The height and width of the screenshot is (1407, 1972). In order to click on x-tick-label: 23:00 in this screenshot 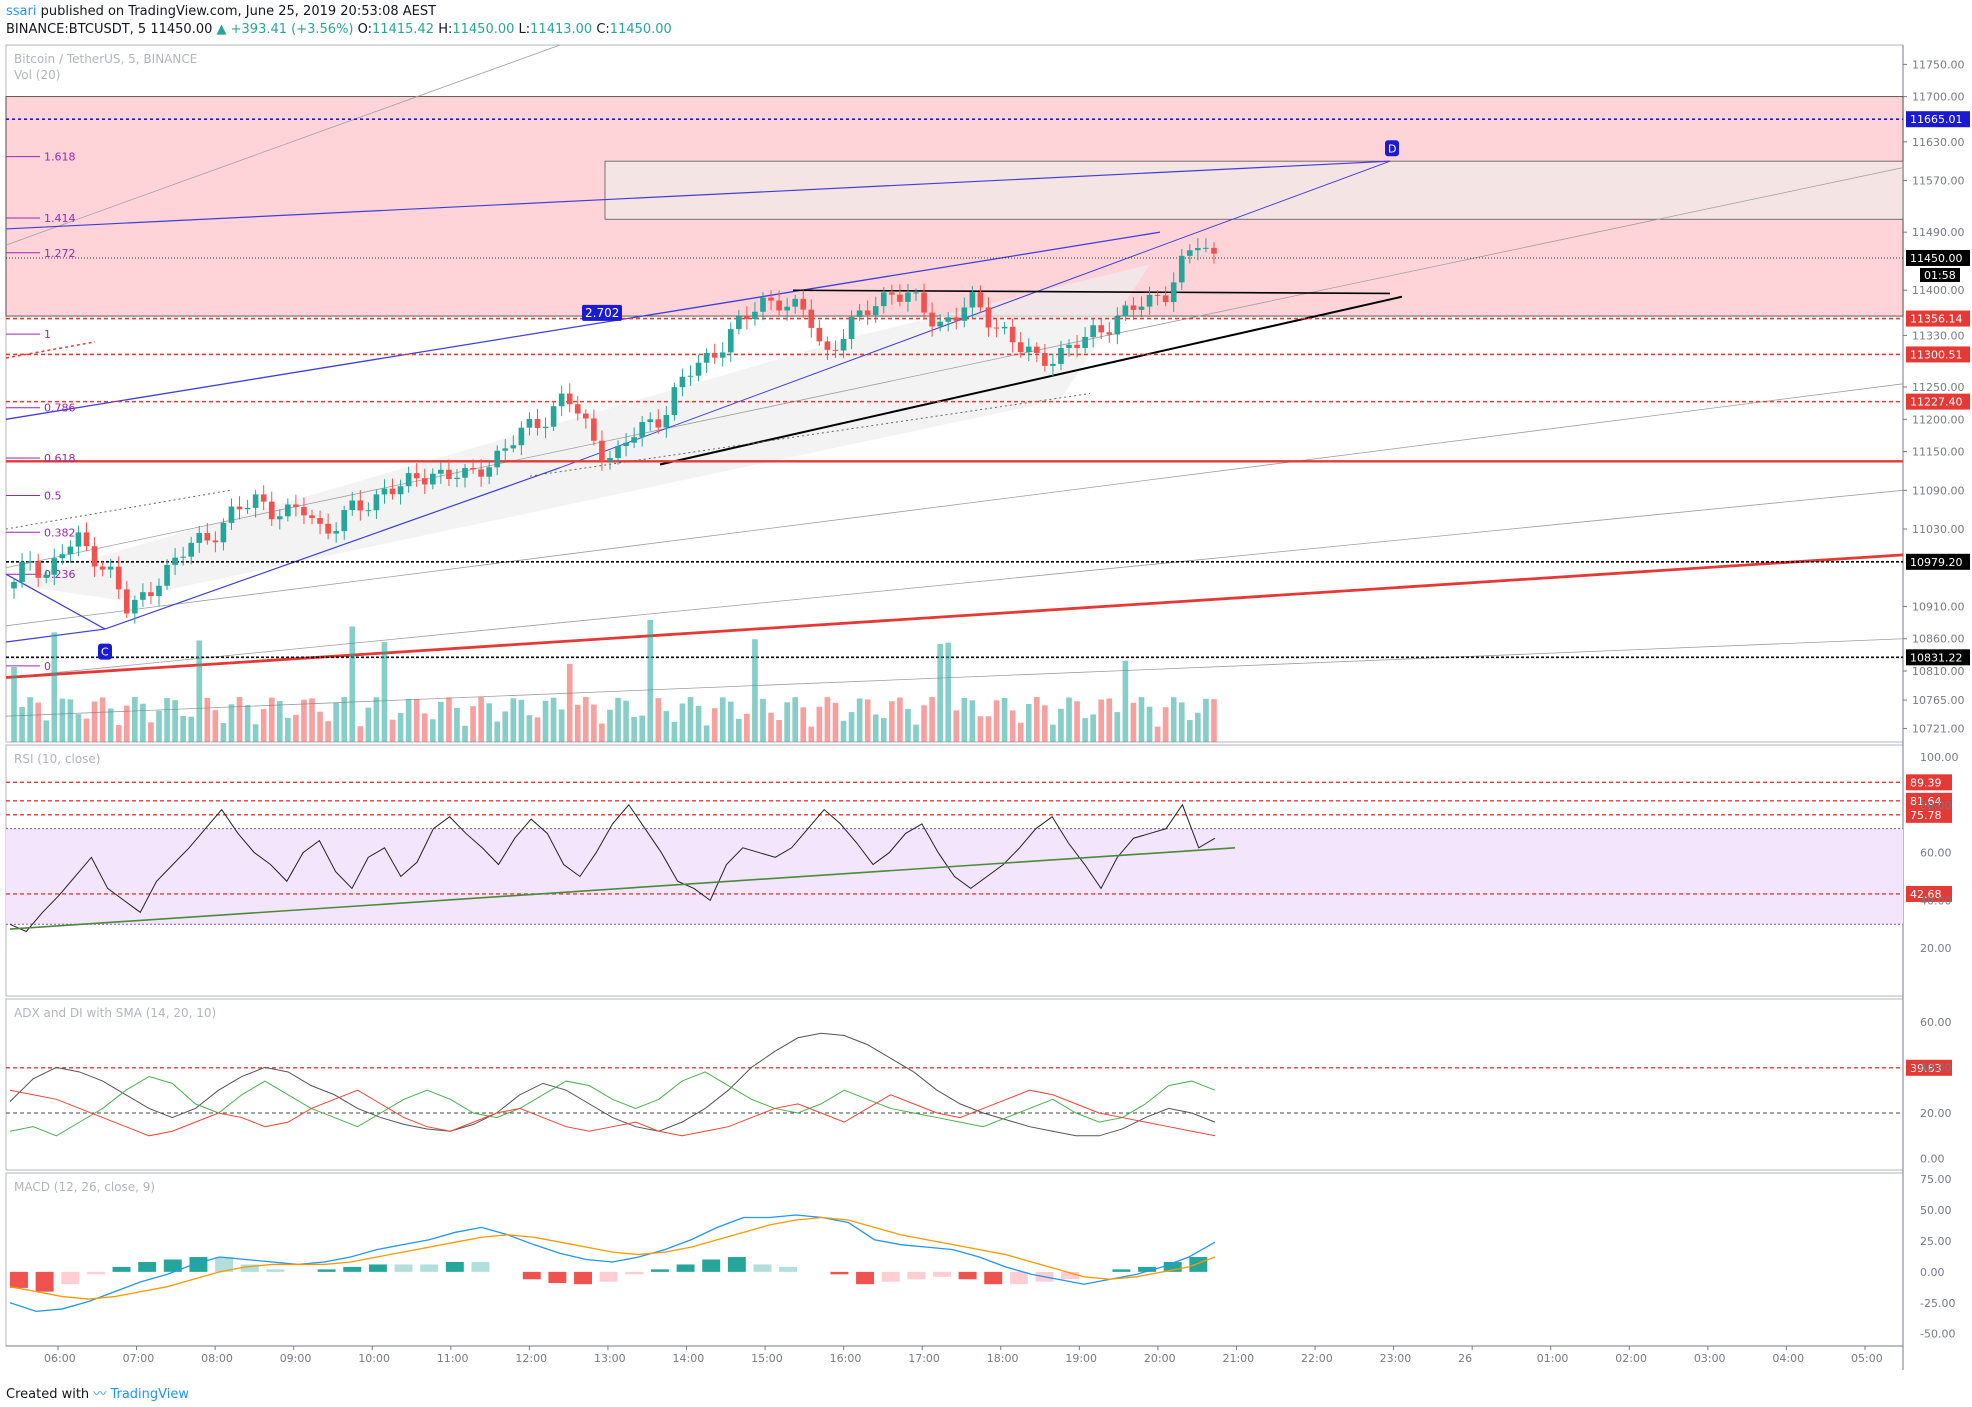, I will do `click(1396, 1358)`.